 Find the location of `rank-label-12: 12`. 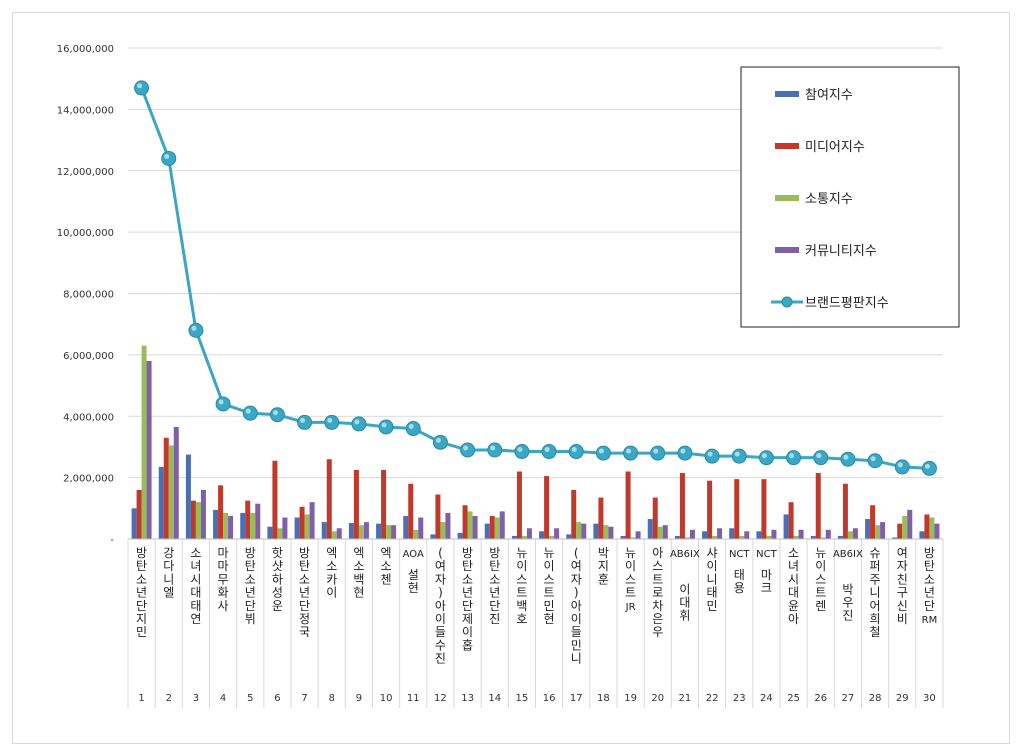

rank-label-12: 12 is located at coordinates (440, 698).